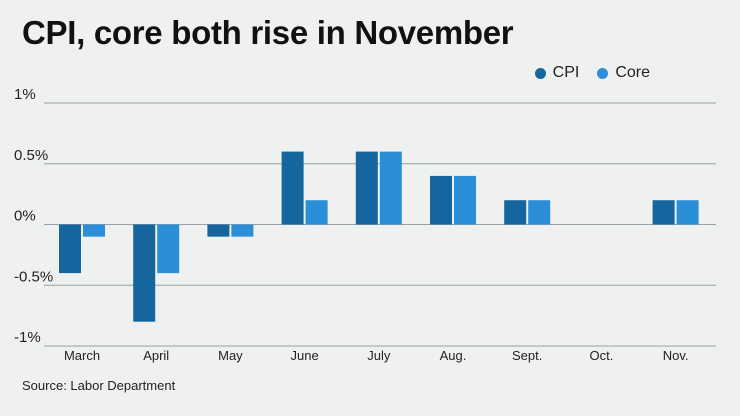 The image size is (740, 416). I want to click on legend-swatch-core, so click(603, 73).